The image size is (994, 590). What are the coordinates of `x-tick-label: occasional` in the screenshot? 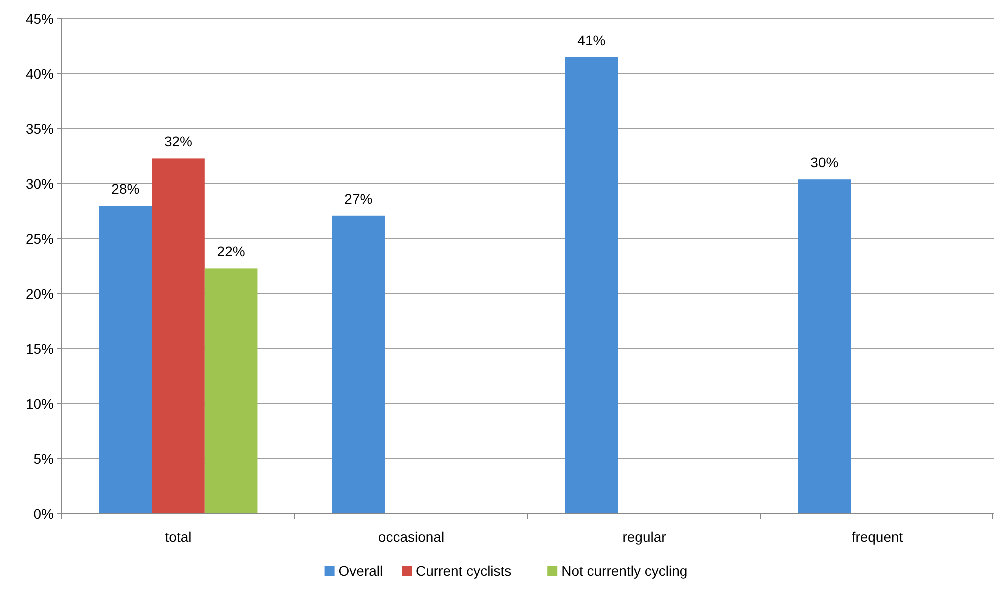 It's located at (411, 537).